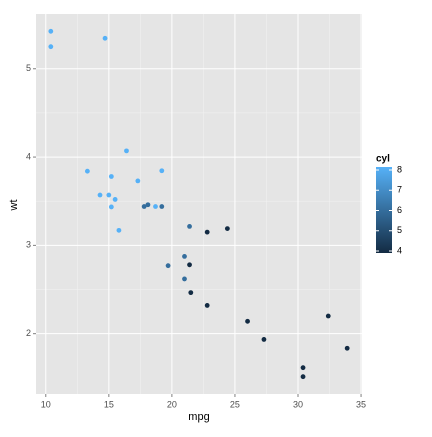 This screenshot has width=432, height=437. What do you see at coordinates (384, 210) in the screenshot?
I see `colorbar` at bounding box center [384, 210].